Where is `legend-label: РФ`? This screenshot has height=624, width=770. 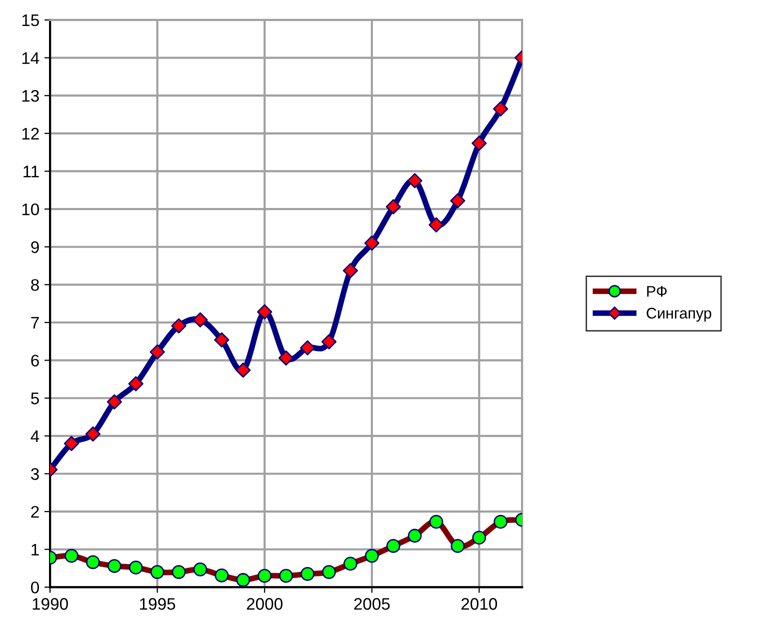 legend-label: РФ is located at coordinates (657, 291).